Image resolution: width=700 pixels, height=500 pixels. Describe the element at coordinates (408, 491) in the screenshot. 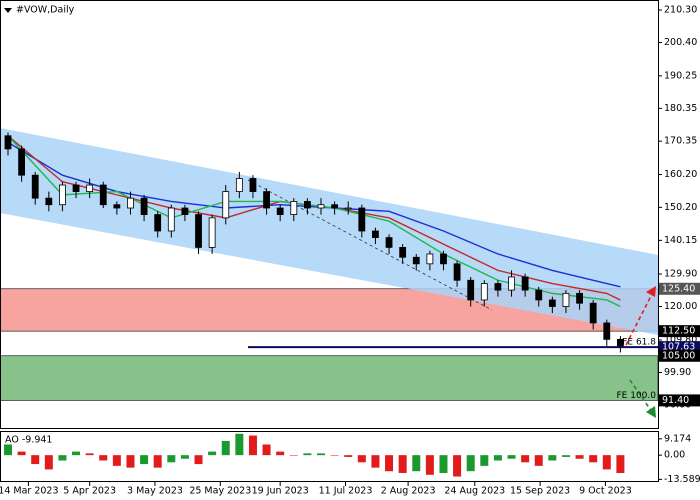

I see `x-tick-label: 2 Aug 2023` at that location.